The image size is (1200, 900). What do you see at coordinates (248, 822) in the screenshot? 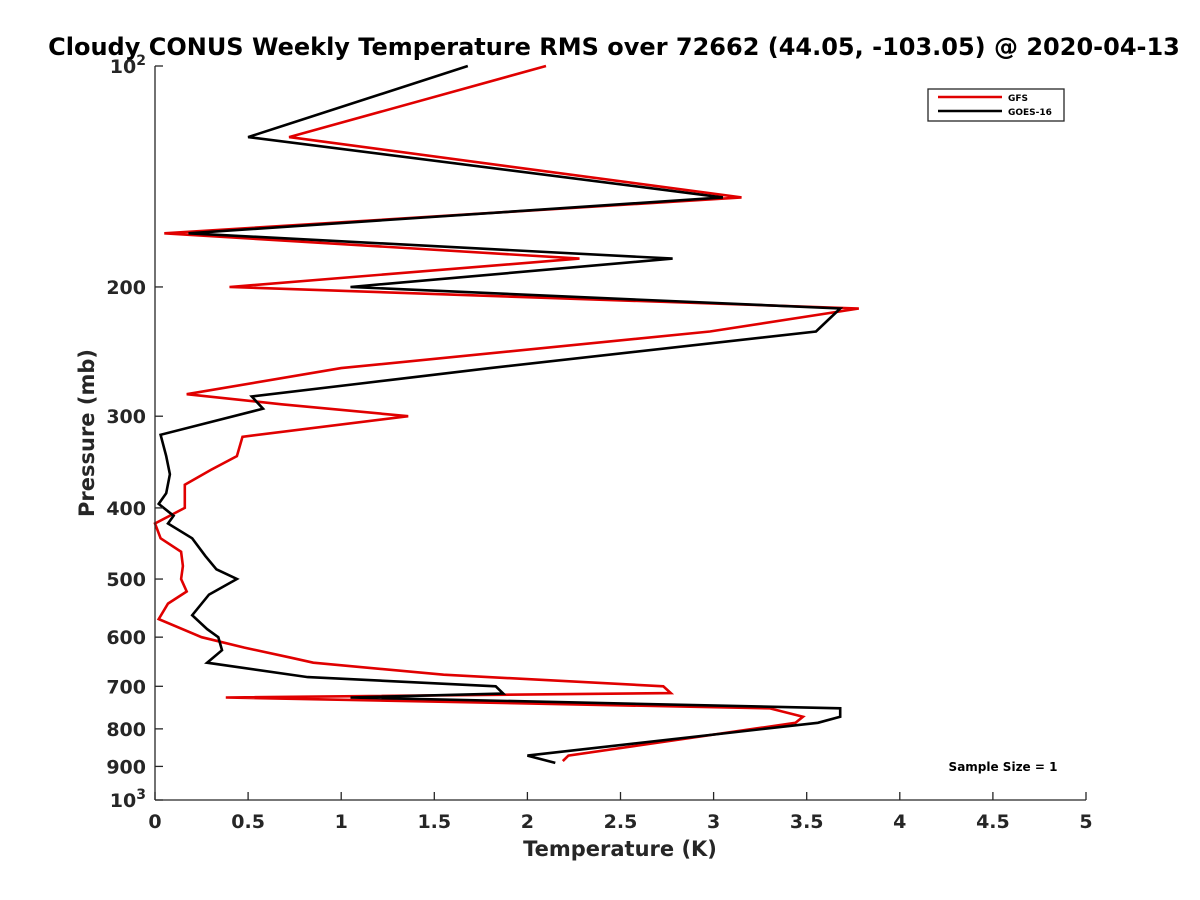
I see `x-tick-label: 0.5` at bounding box center [248, 822].